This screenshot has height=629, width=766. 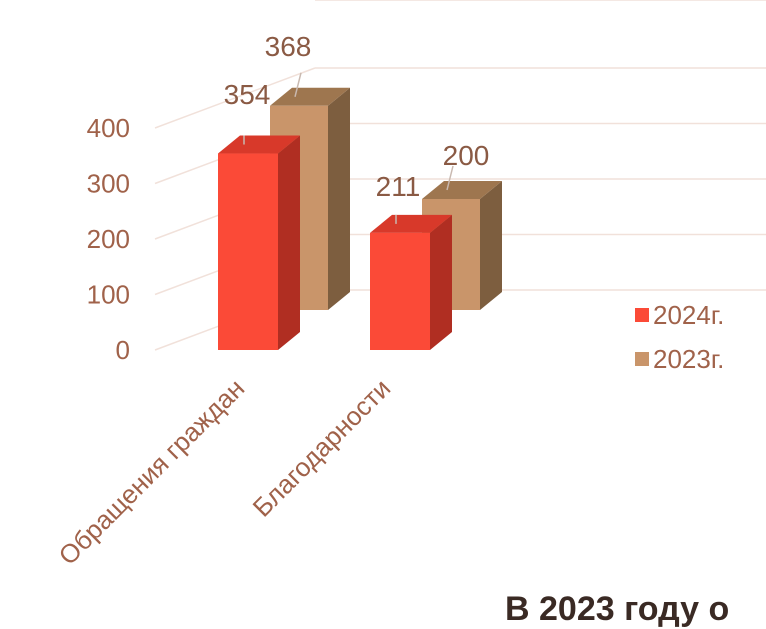 I want to click on data-label: 354, so click(x=247, y=94).